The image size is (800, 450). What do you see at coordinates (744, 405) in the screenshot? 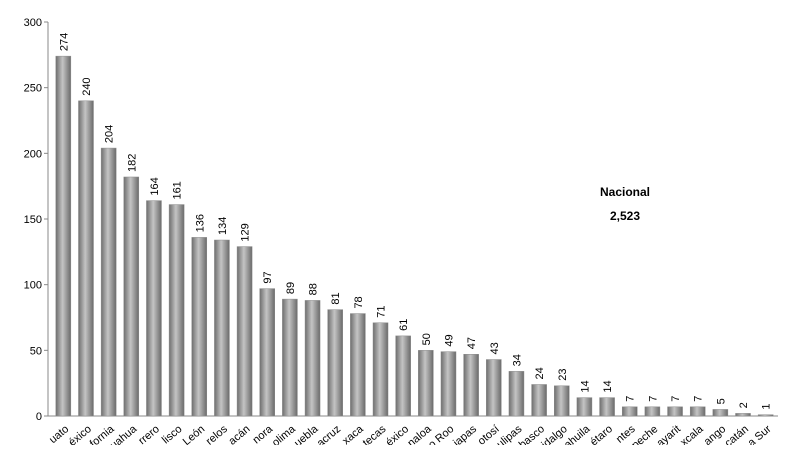
I see `value-label: 2` at bounding box center [744, 405].